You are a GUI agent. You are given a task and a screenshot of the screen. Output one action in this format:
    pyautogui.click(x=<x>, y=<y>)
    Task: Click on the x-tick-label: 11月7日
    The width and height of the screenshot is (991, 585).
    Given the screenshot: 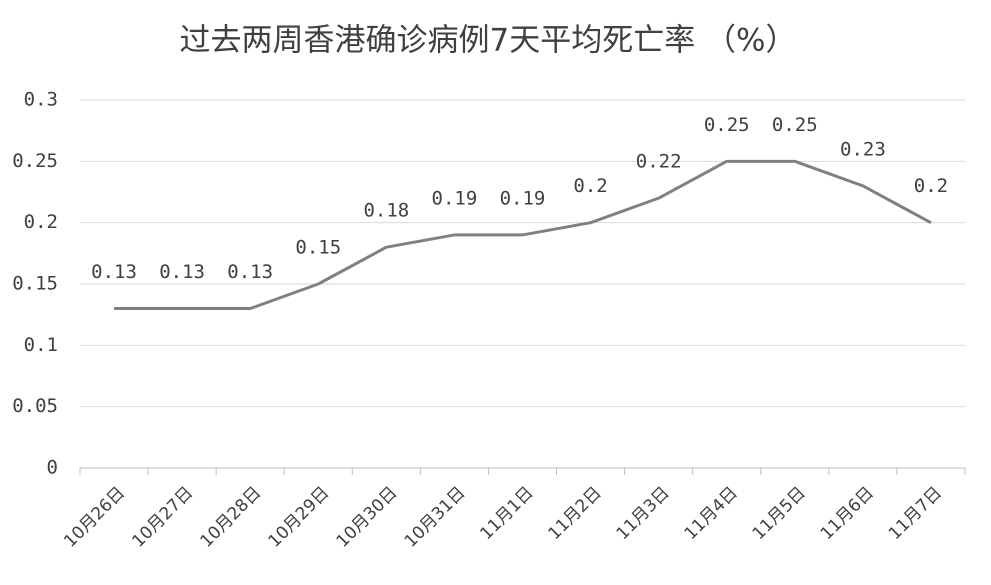 What is the action you would take?
    pyautogui.click(x=915, y=513)
    